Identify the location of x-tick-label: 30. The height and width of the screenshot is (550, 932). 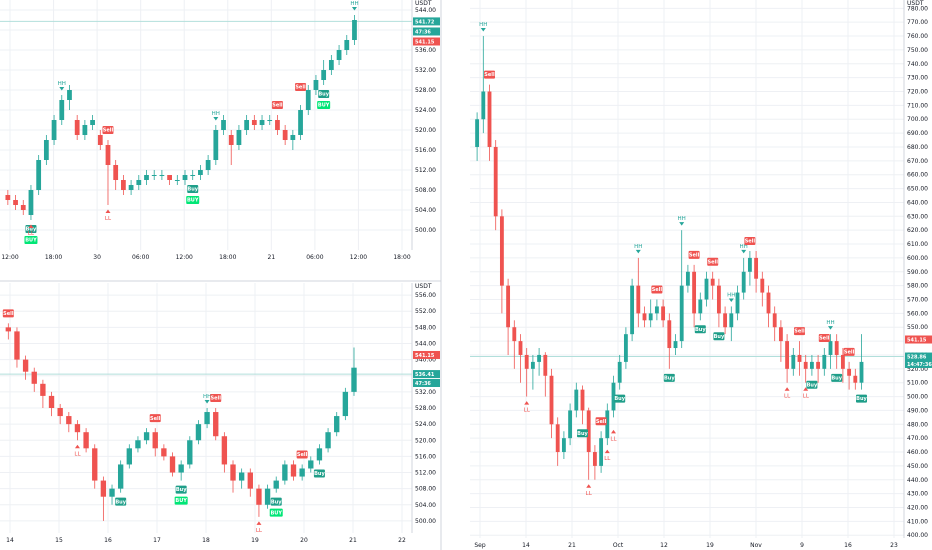
(97, 257).